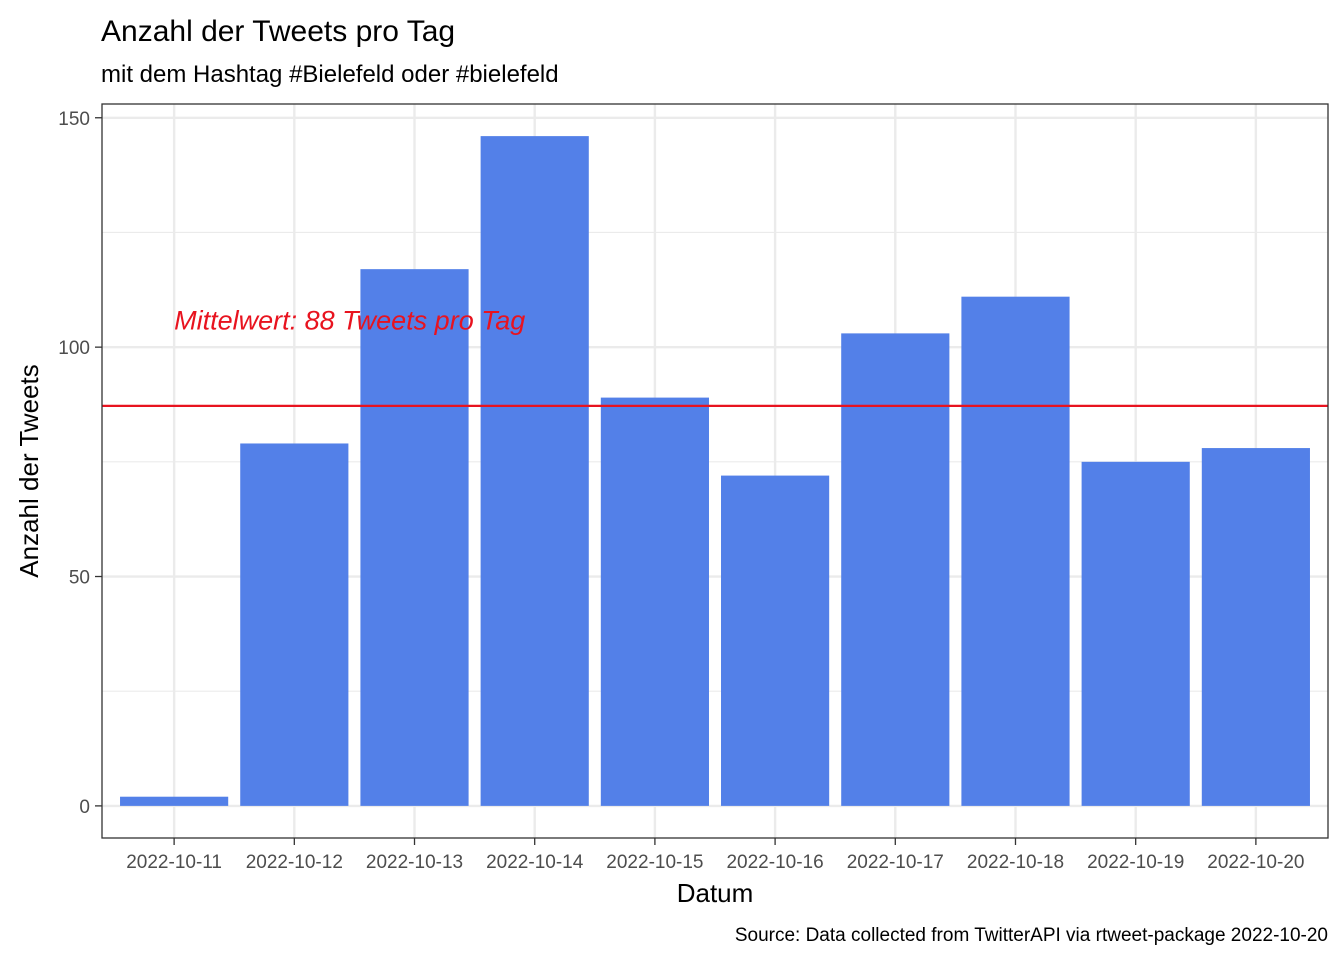 This screenshot has width=1344, height=960. What do you see at coordinates (294, 862) in the screenshot?
I see `x-tick-label: 2022-10-12` at bounding box center [294, 862].